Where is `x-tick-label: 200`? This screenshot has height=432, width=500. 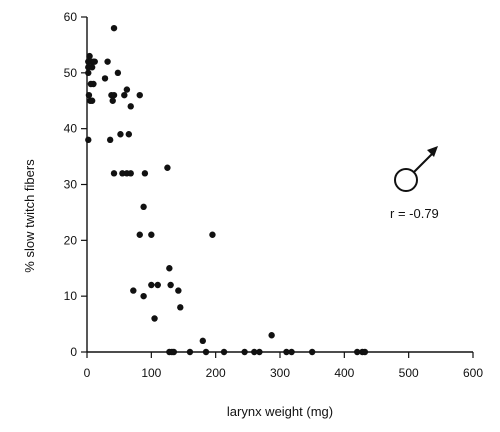 x-tick-label: 200 is located at coordinates (216, 373).